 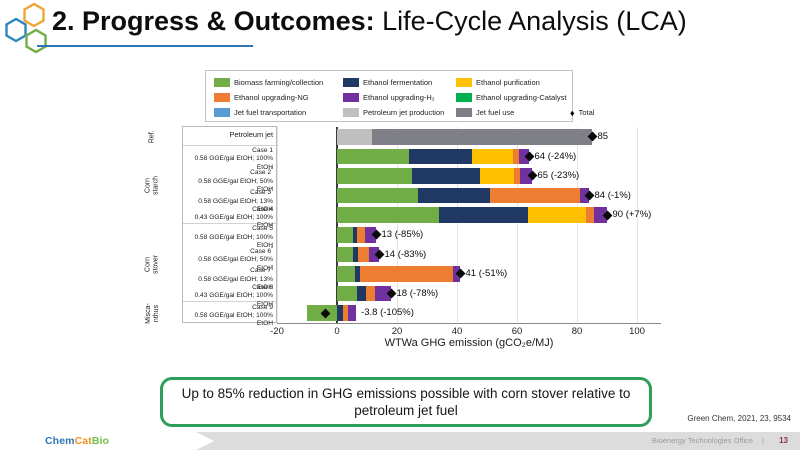 What do you see at coordinates (708, 440) in the screenshot?
I see `footer-office-label: Bioenergy Technologies Office |` at bounding box center [708, 440].